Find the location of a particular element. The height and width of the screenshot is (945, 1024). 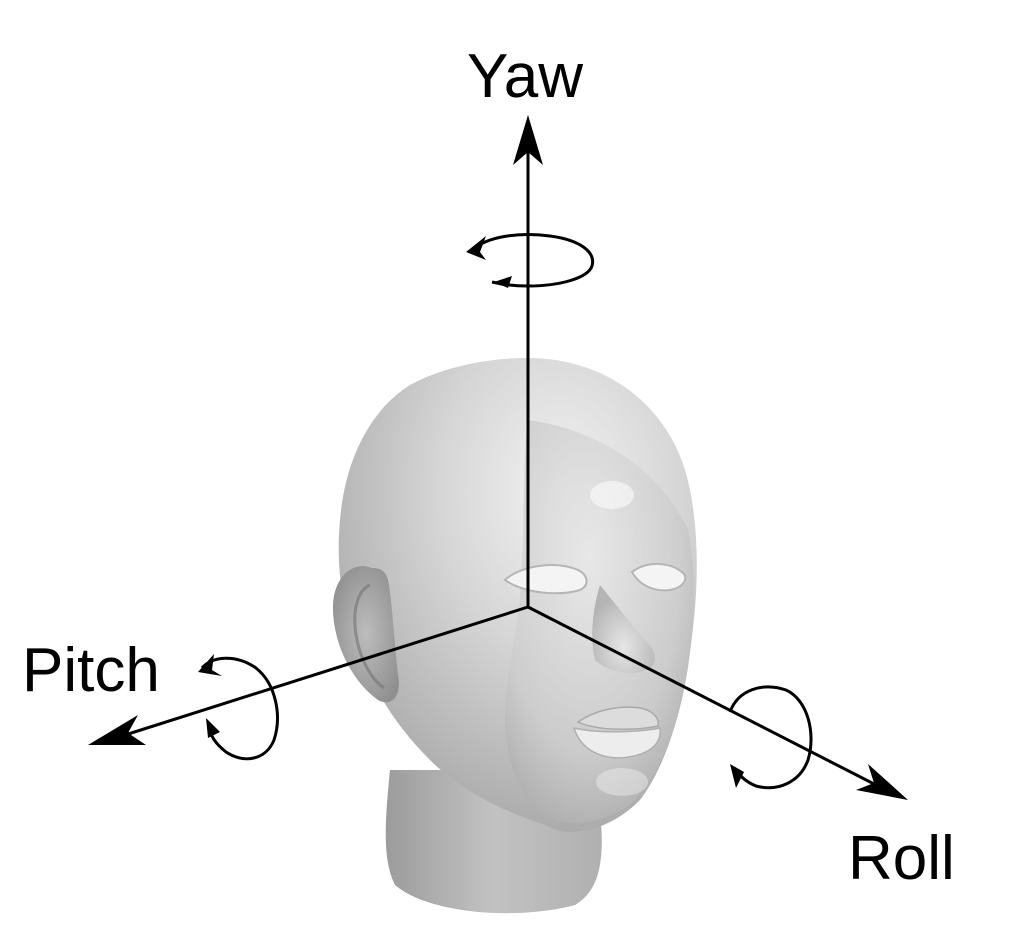

yaw-arrowhead is located at coordinates (528, 140).